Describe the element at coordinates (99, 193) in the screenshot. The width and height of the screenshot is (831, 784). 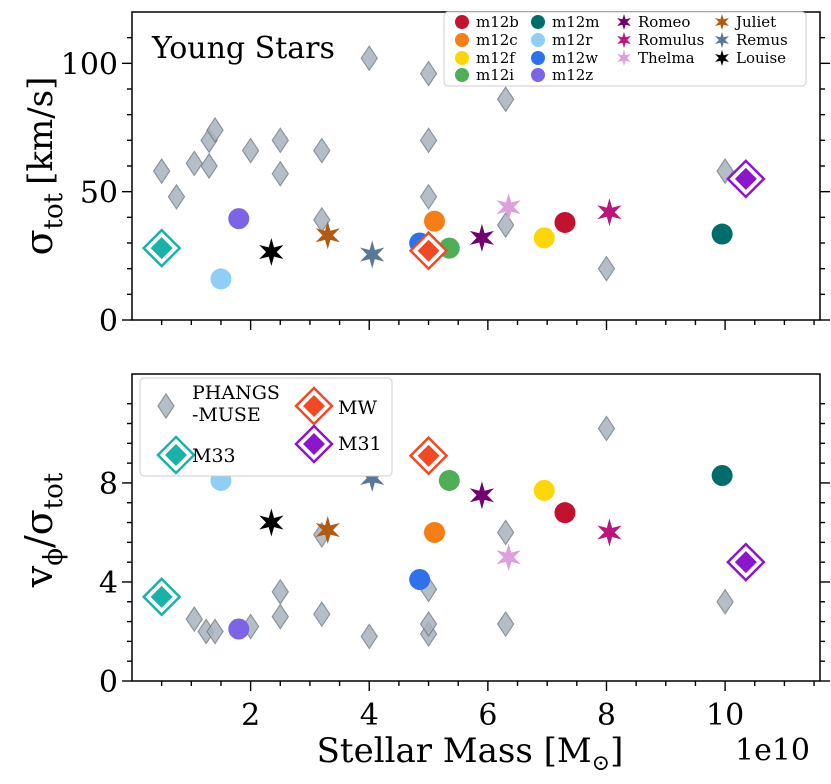
I see `y-tick-label: 50` at that location.